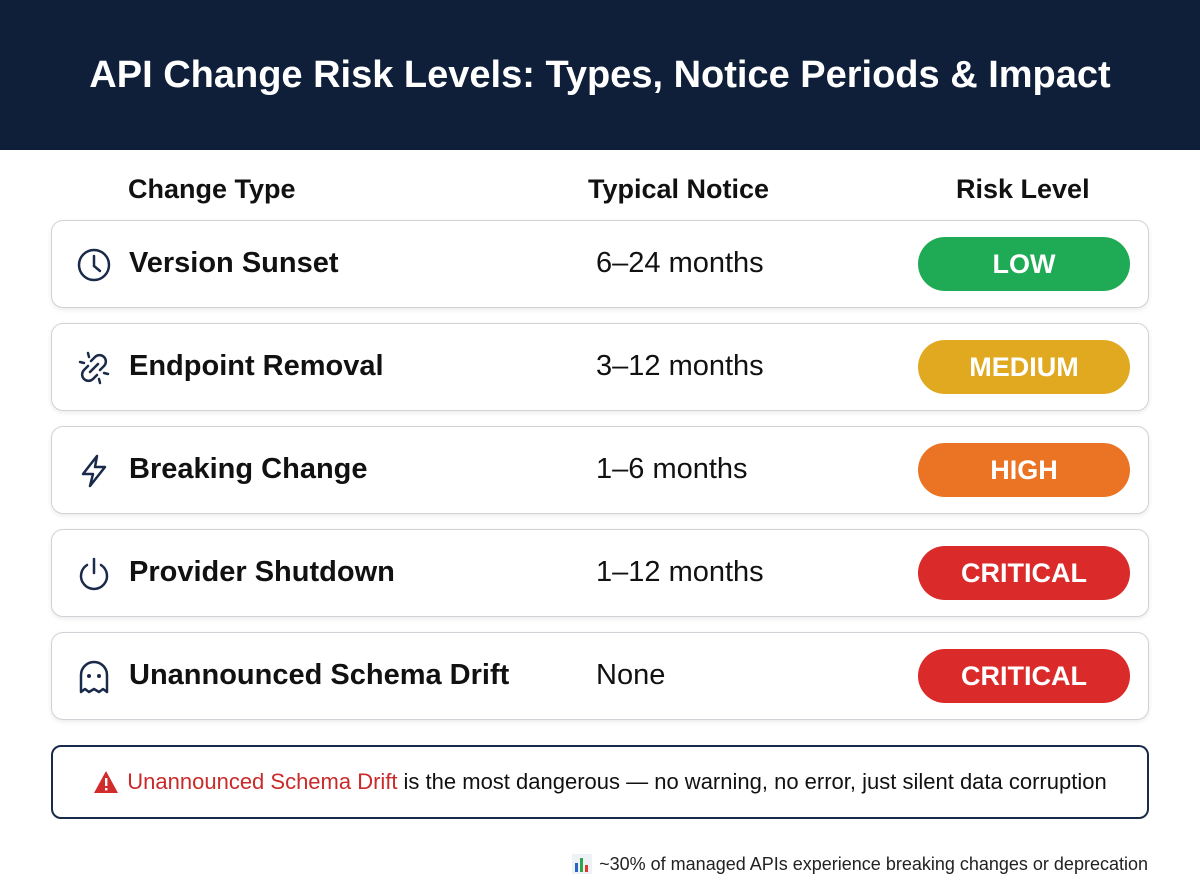 Image resolution: width=1200 pixels, height=896 pixels. I want to click on warning-icon, so click(106, 782).